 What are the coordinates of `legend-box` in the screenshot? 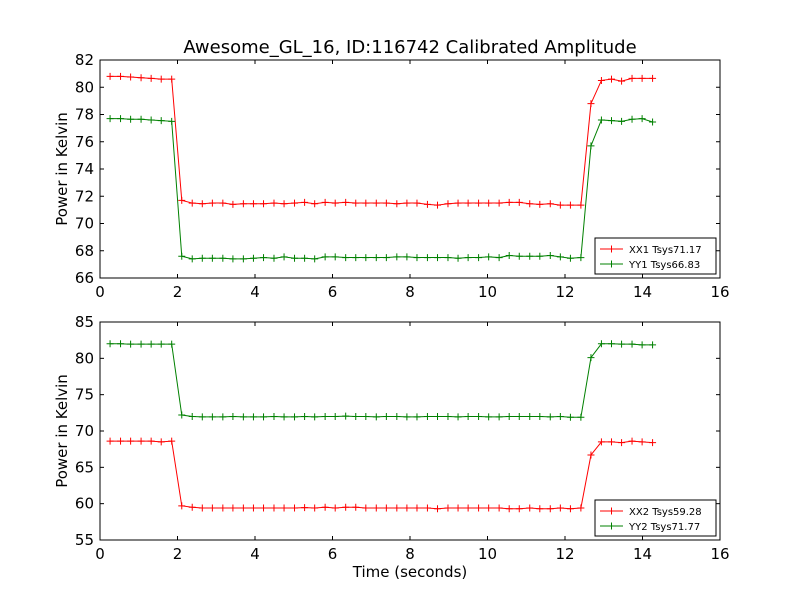 It's located at (655, 256).